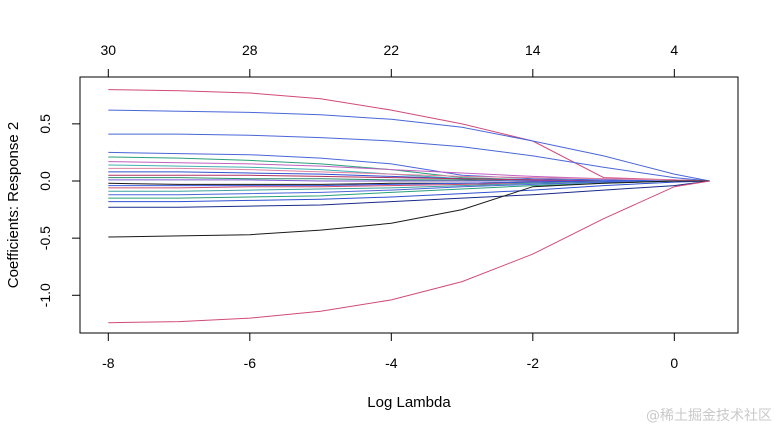 This screenshot has width=778, height=431. What do you see at coordinates (109, 50) in the screenshot?
I see `top-tick-label: 30` at bounding box center [109, 50].